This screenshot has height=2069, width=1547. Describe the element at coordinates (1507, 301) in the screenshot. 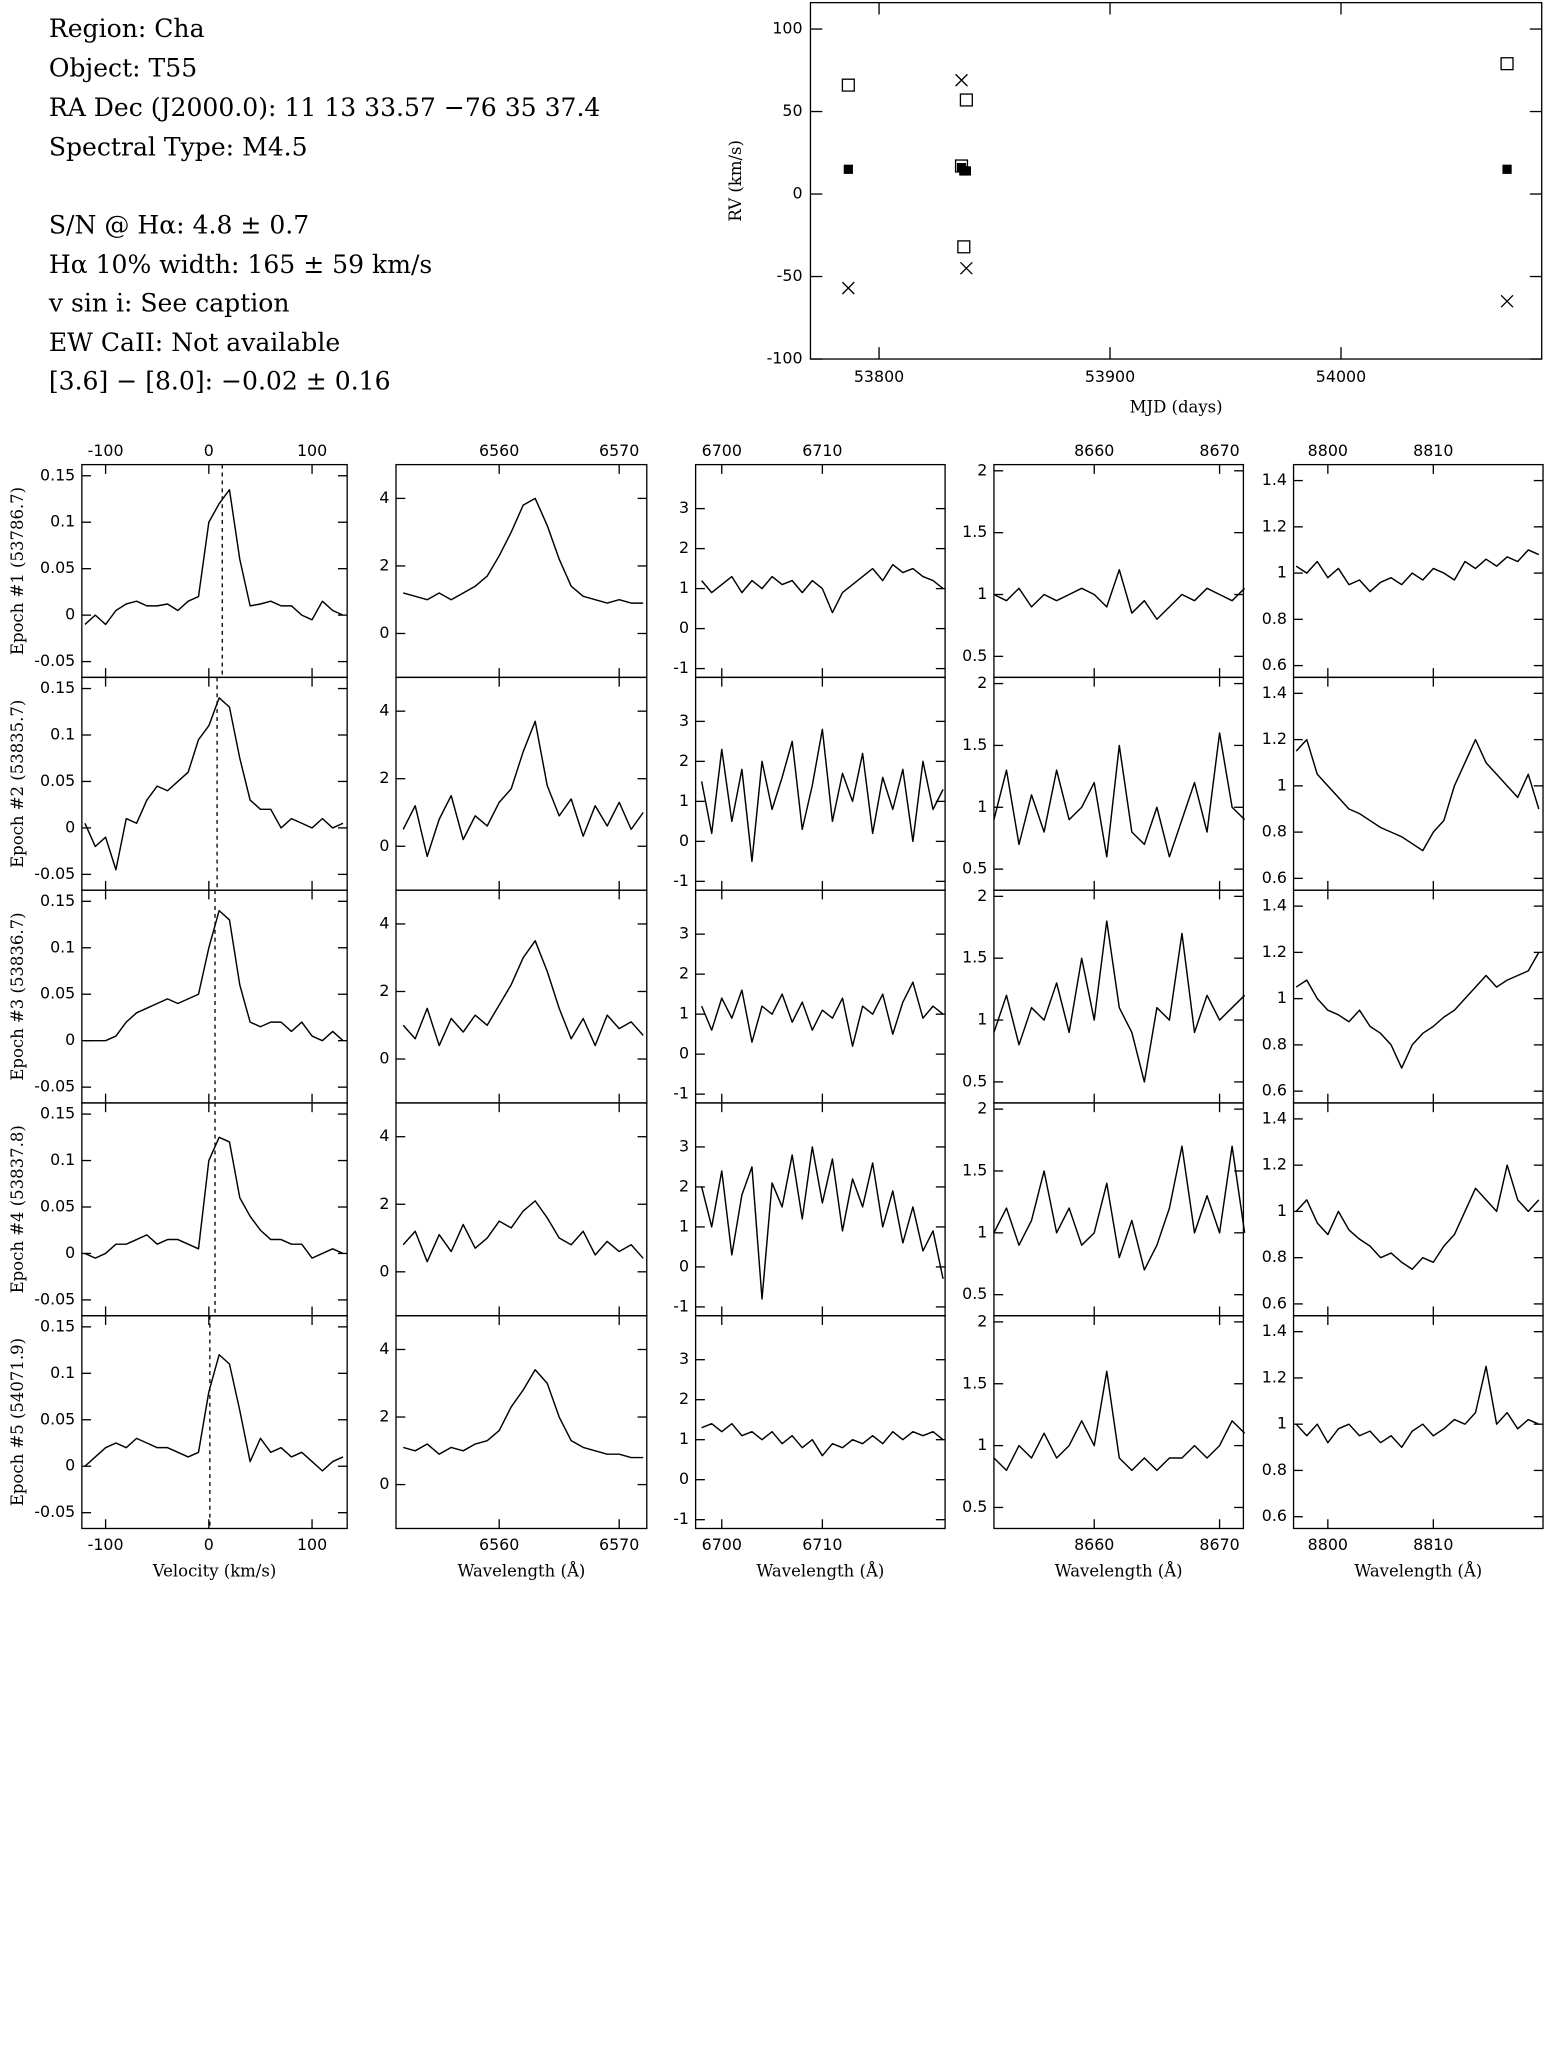

I see `cross-point` at that location.